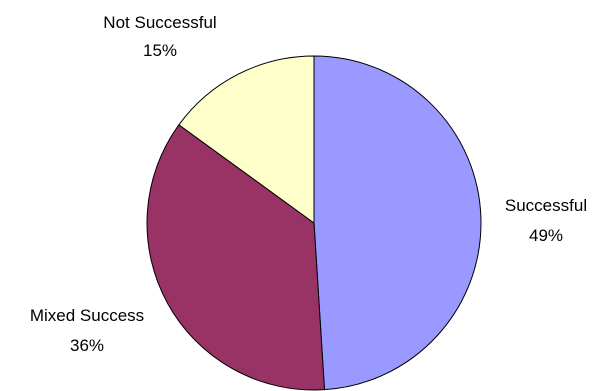 The image size is (605, 391). Describe the element at coordinates (246, 139) in the screenshot. I see `pie-slice-not-successful` at that location.